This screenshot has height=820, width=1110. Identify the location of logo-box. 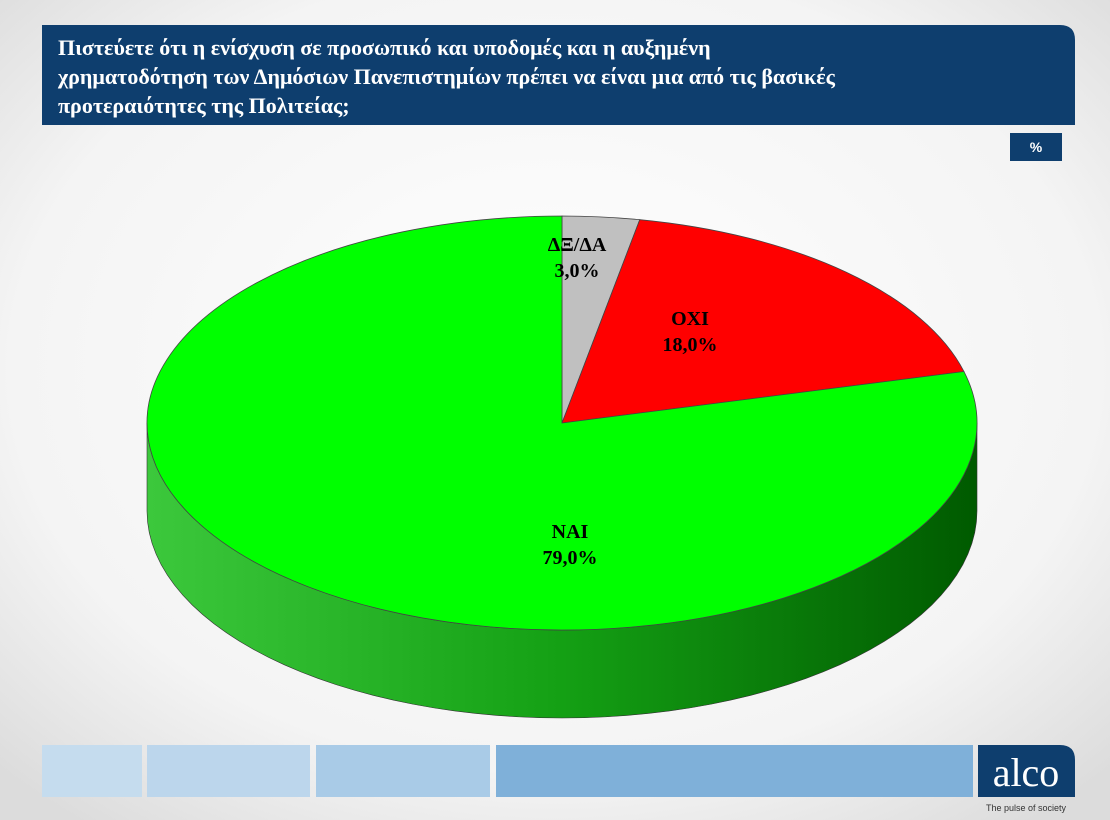
(1026, 771).